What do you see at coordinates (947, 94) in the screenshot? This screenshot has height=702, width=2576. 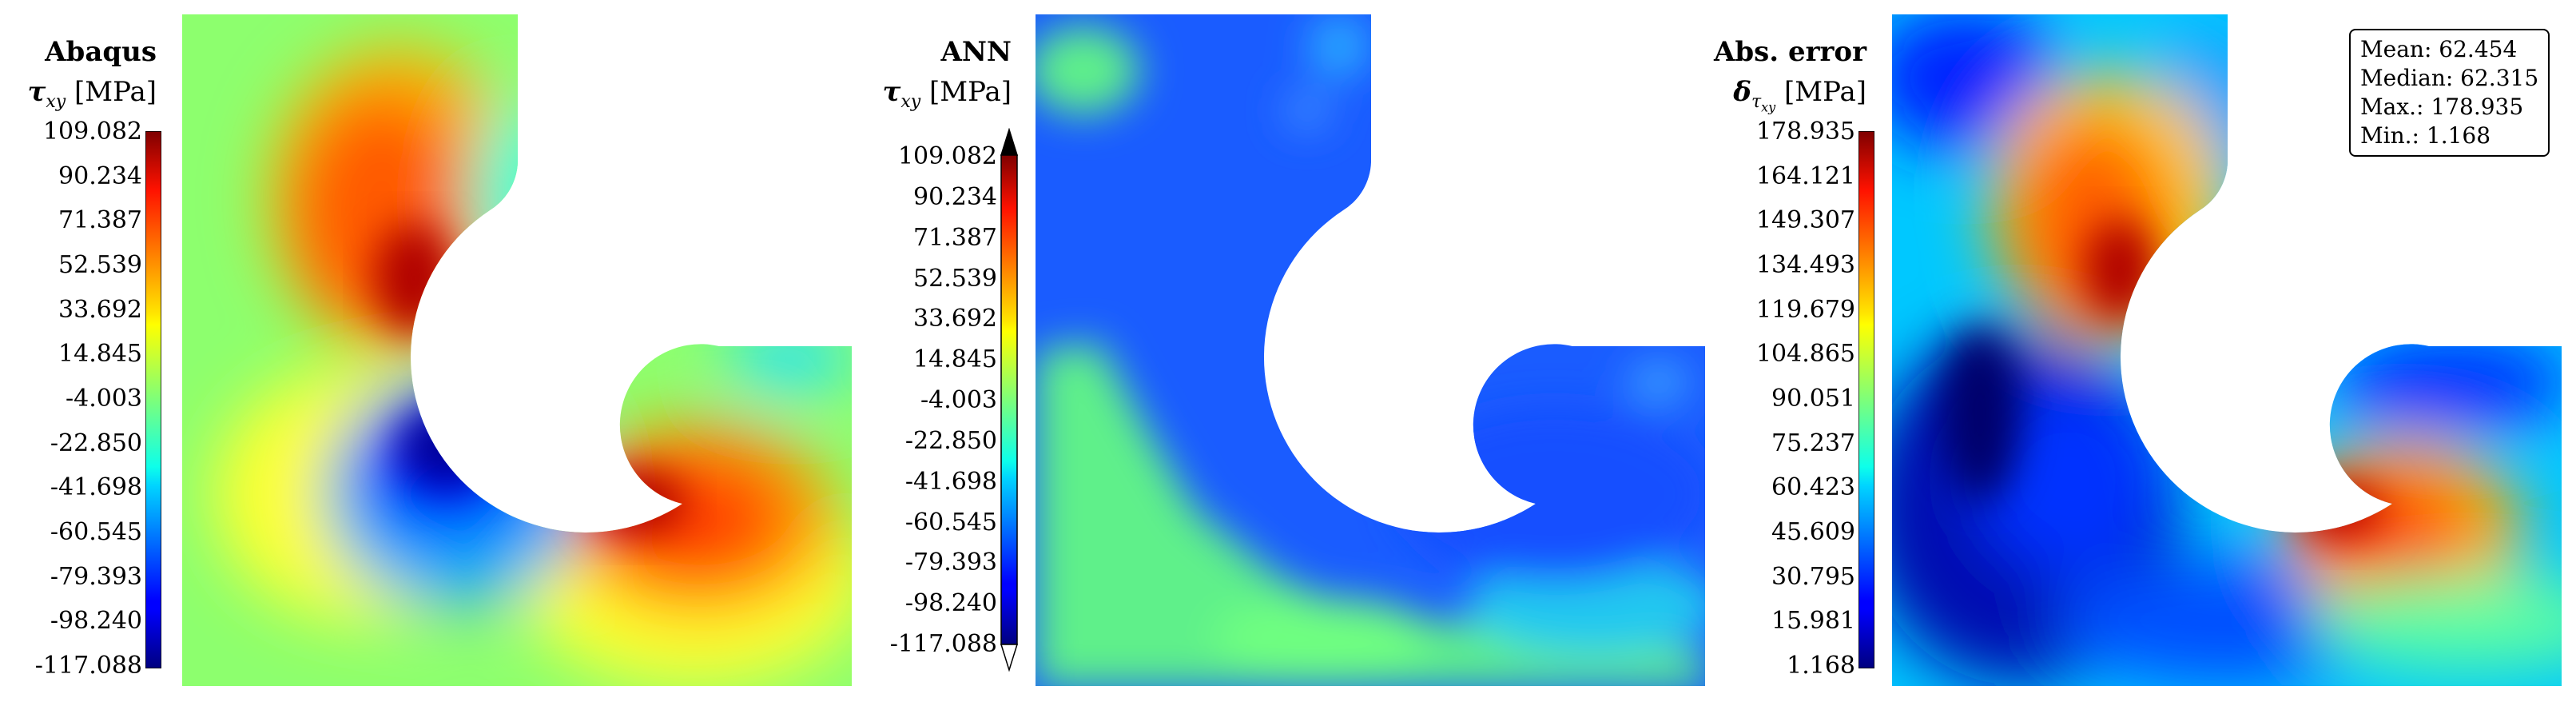 I see `ann-colorbar-label: τxy [MPa]` at bounding box center [947, 94].